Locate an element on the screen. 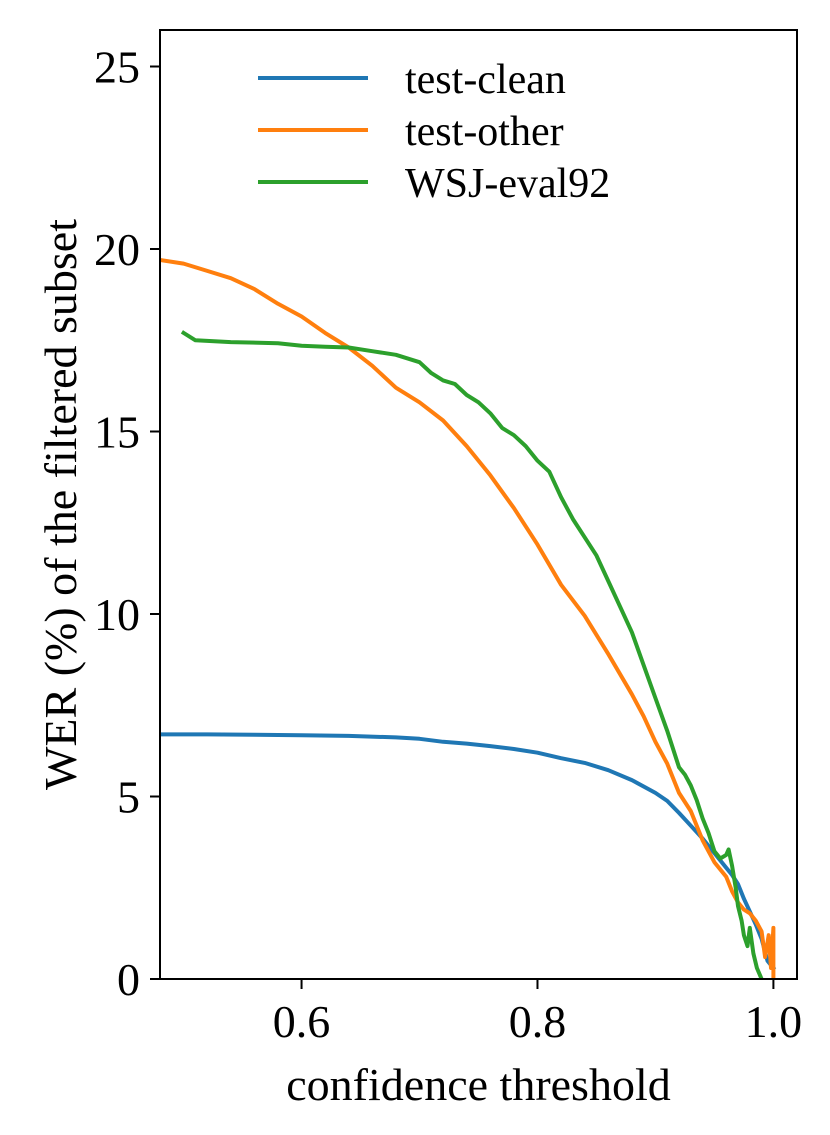 The image size is (830, 1135). x-axis-ticks: 0.6 0.8 1.0 is located at coordinates (537, 1013).